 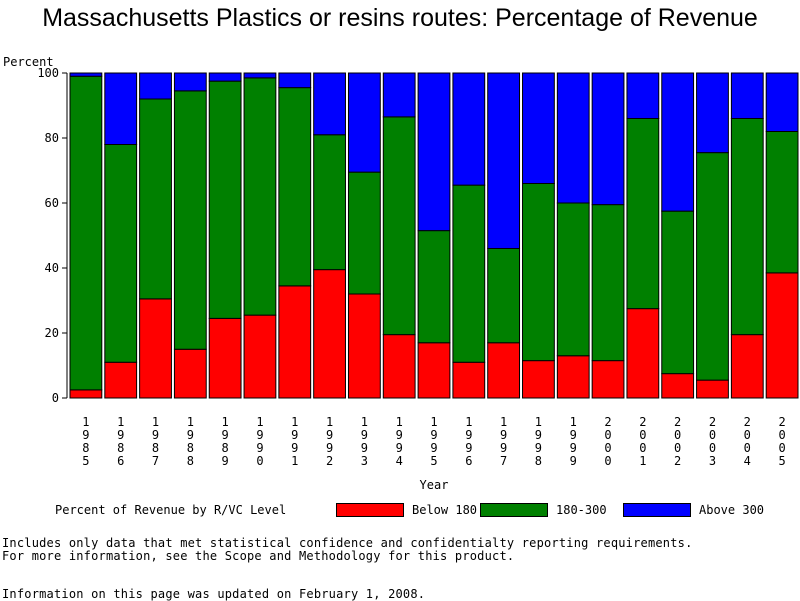 I want to click on y-tick-label: 60, so click(x=52, y=203).